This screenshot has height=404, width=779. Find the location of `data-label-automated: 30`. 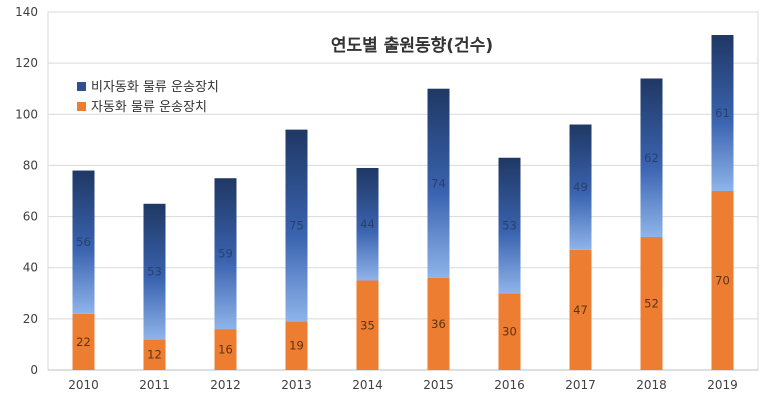

data-label-automated: 30 is located at coordinates (509, 332).